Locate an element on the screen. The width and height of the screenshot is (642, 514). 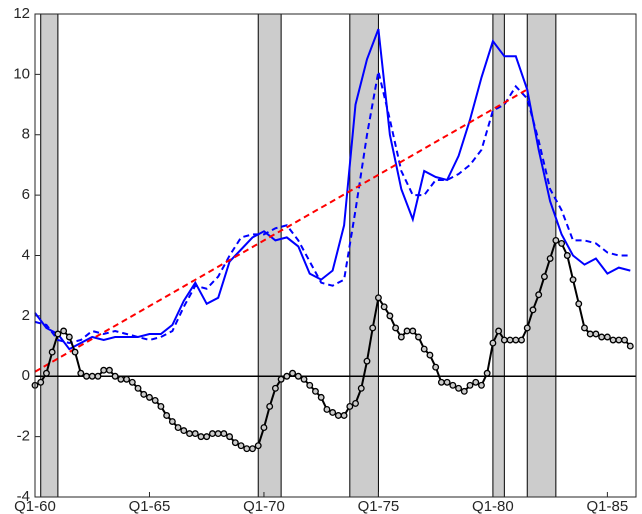
x-tick-label: Q1-60 is located at coordinates (35, 506).